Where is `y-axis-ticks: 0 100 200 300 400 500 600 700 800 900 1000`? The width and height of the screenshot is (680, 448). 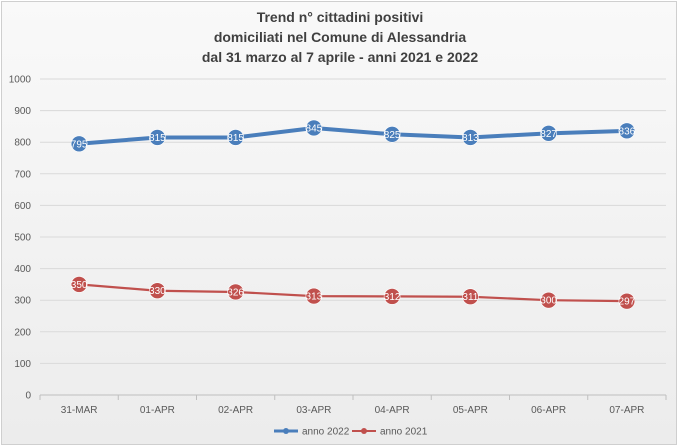 y-axis-ticks: 0 100 200 300 400 500 600 700 800 900 1000 is located at coordinates (20, 238).